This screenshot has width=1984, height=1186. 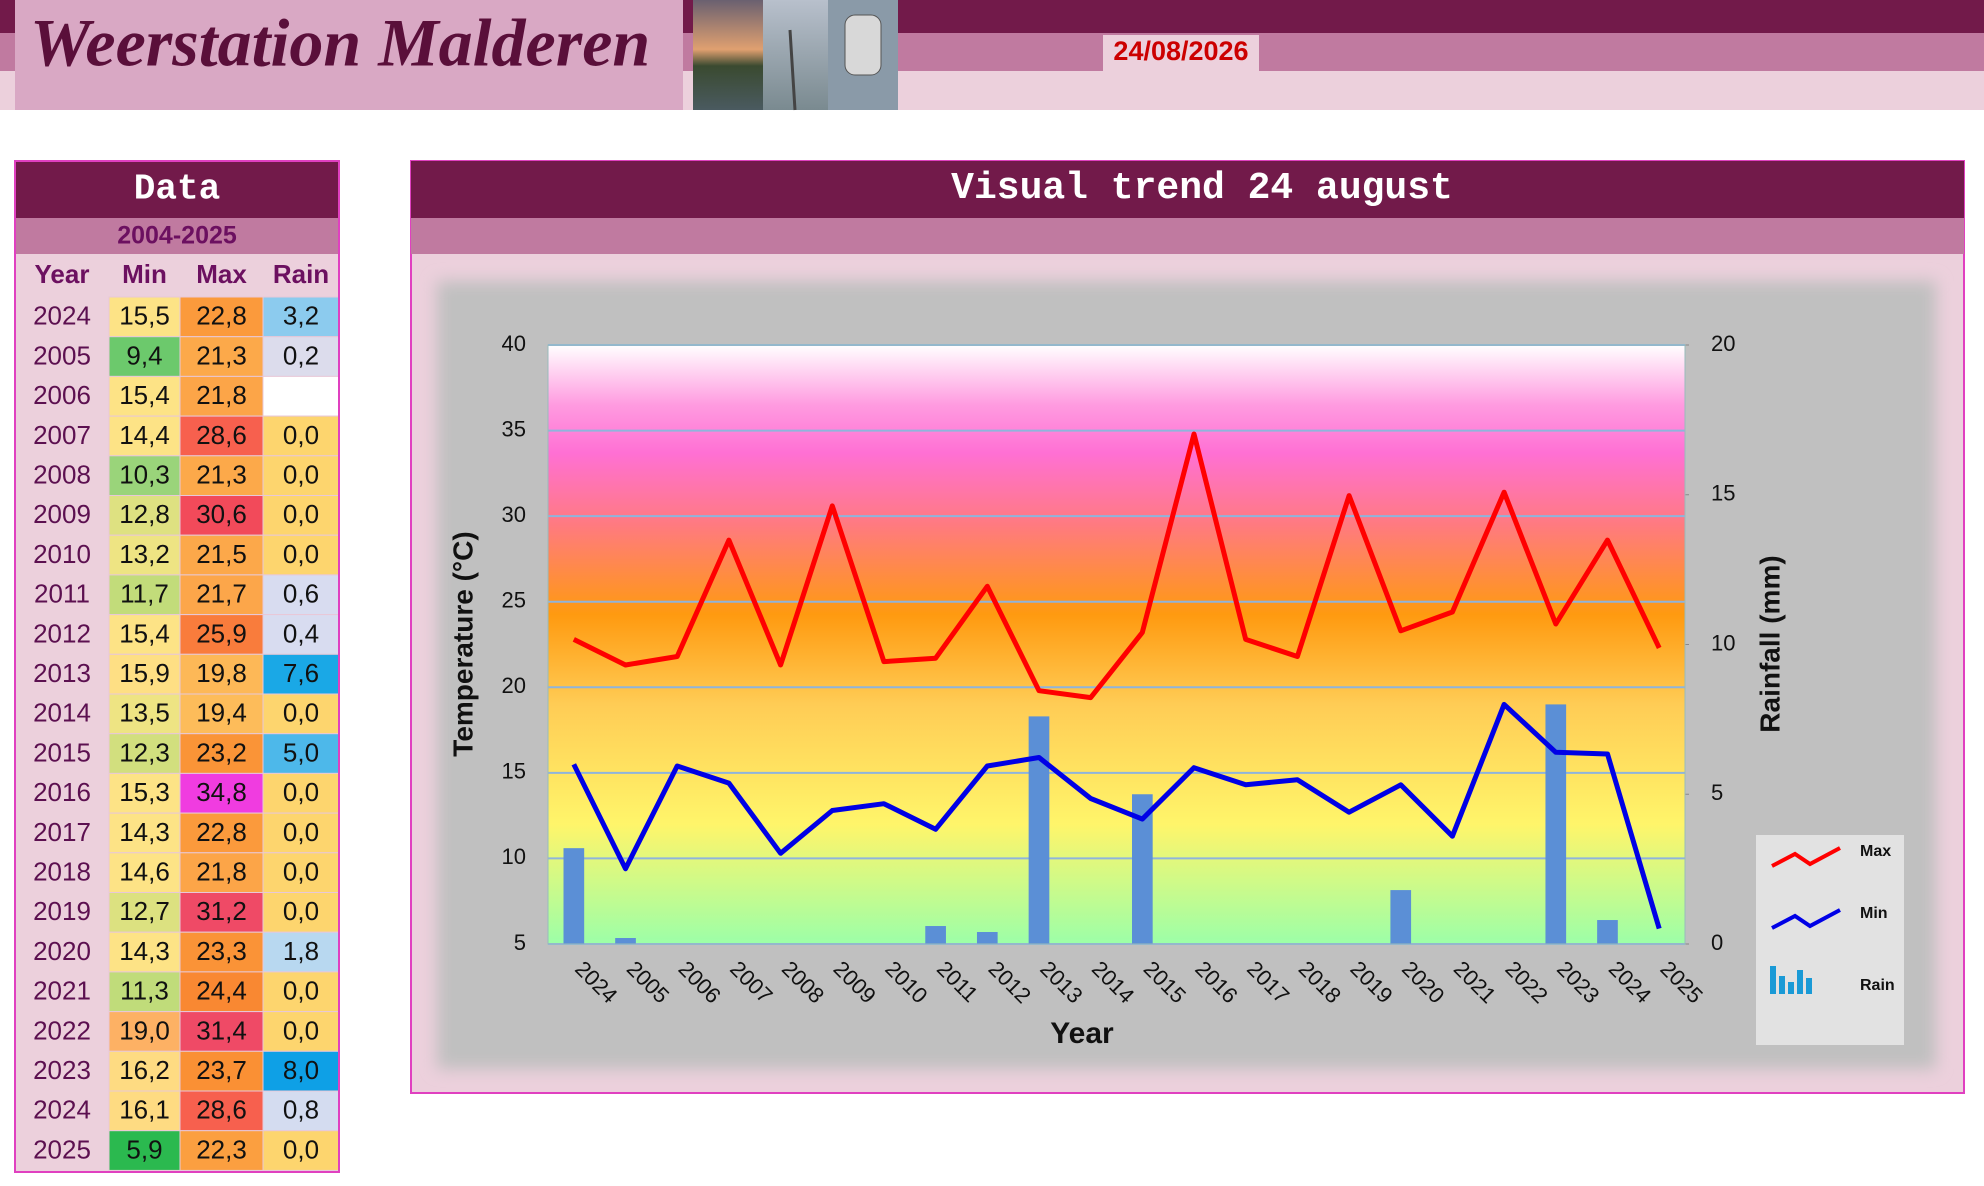 I want to click on row-year: 2006, so click(x=62, y=395).